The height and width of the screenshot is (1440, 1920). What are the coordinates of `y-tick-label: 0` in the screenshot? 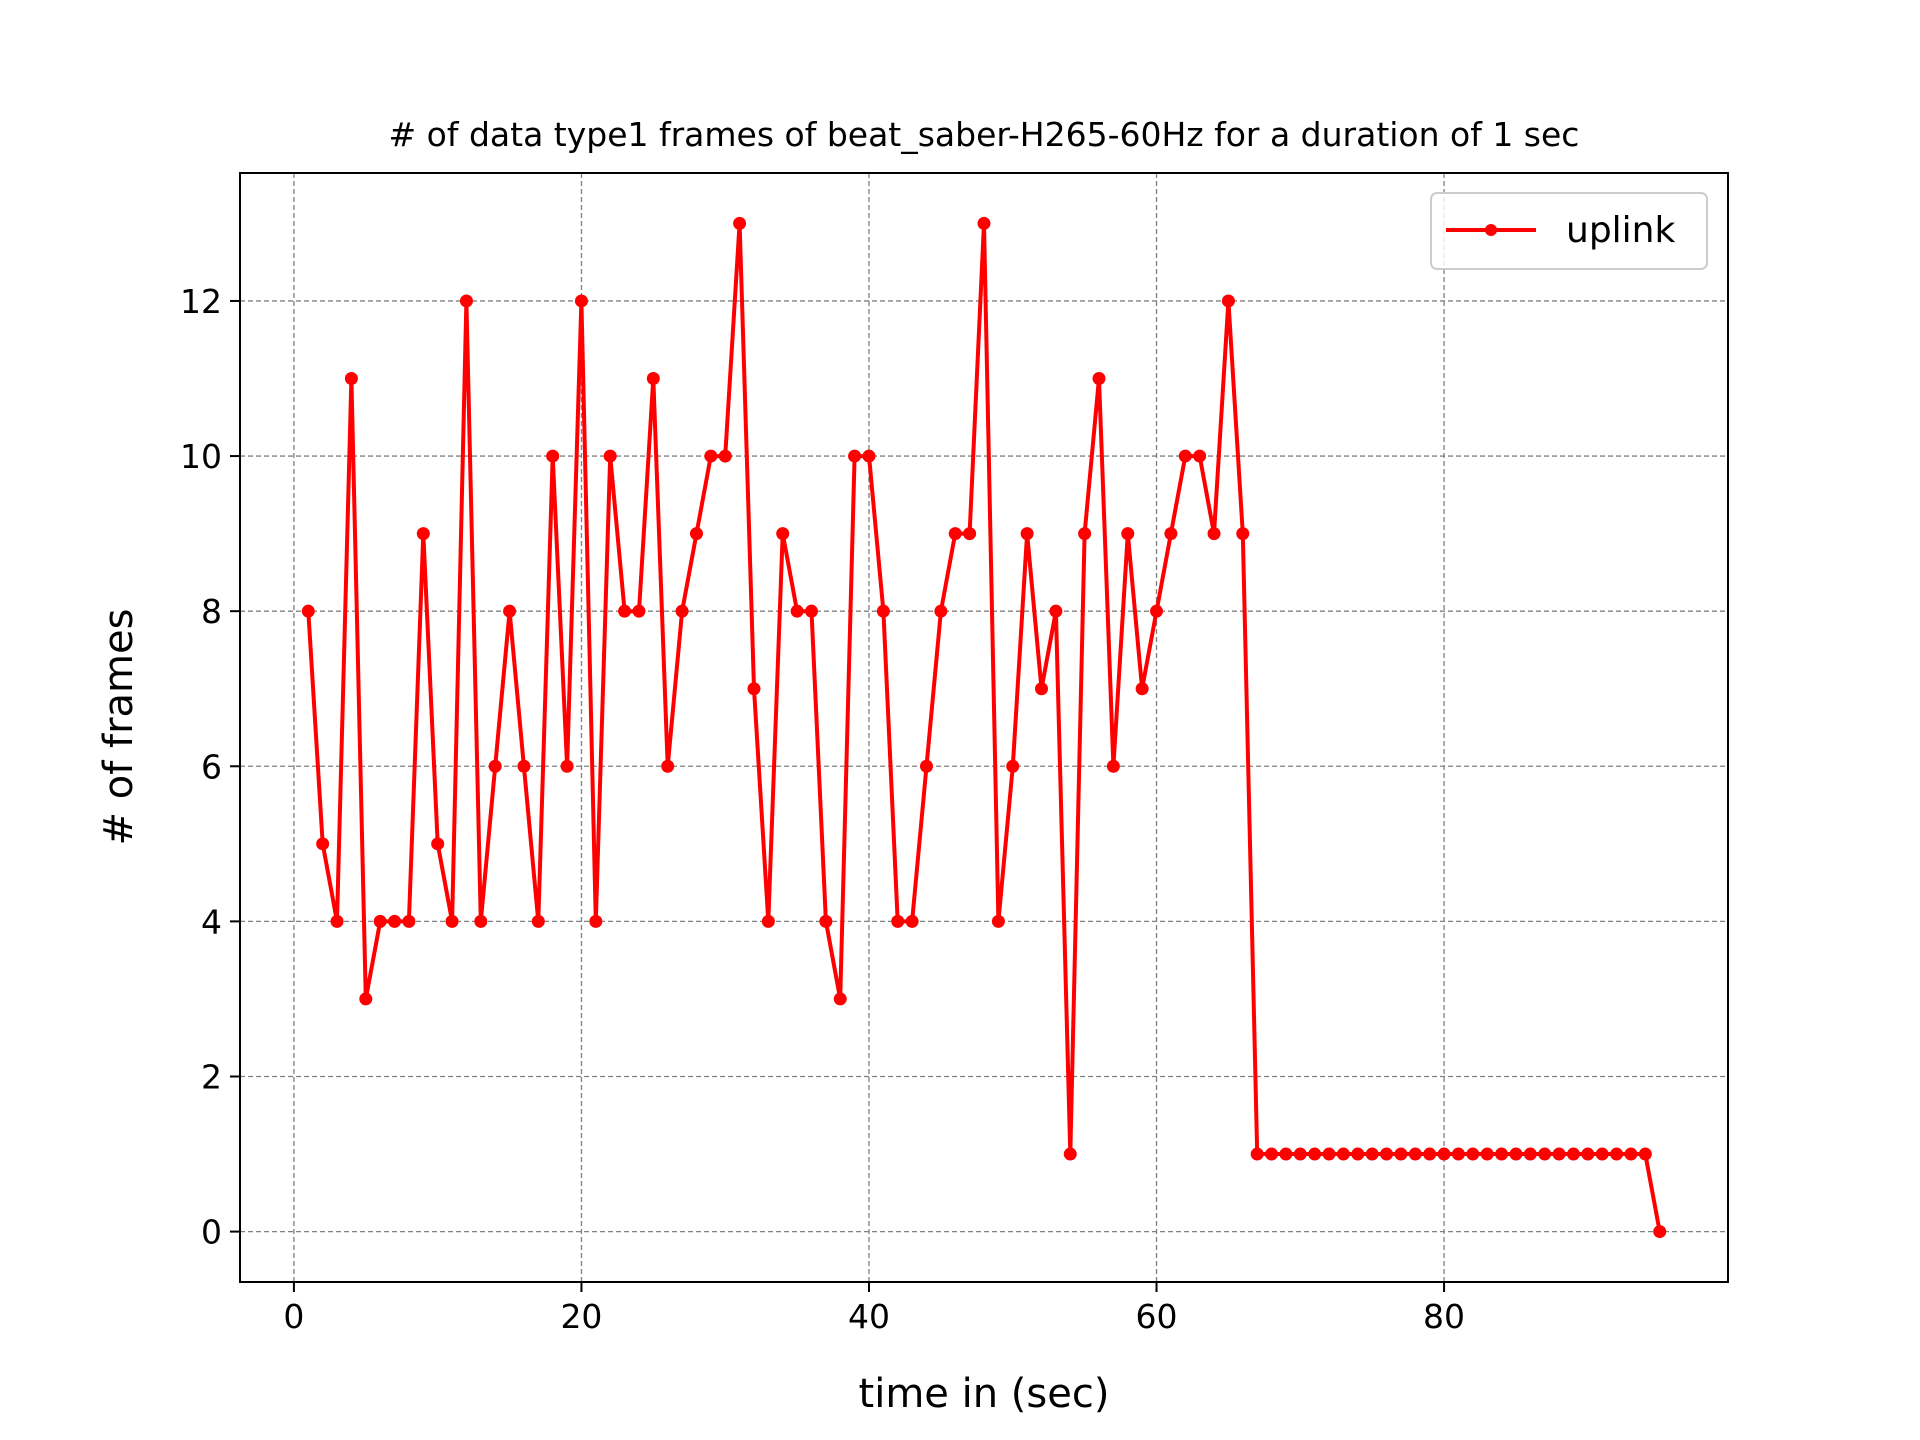 It's located at (211, 1232).